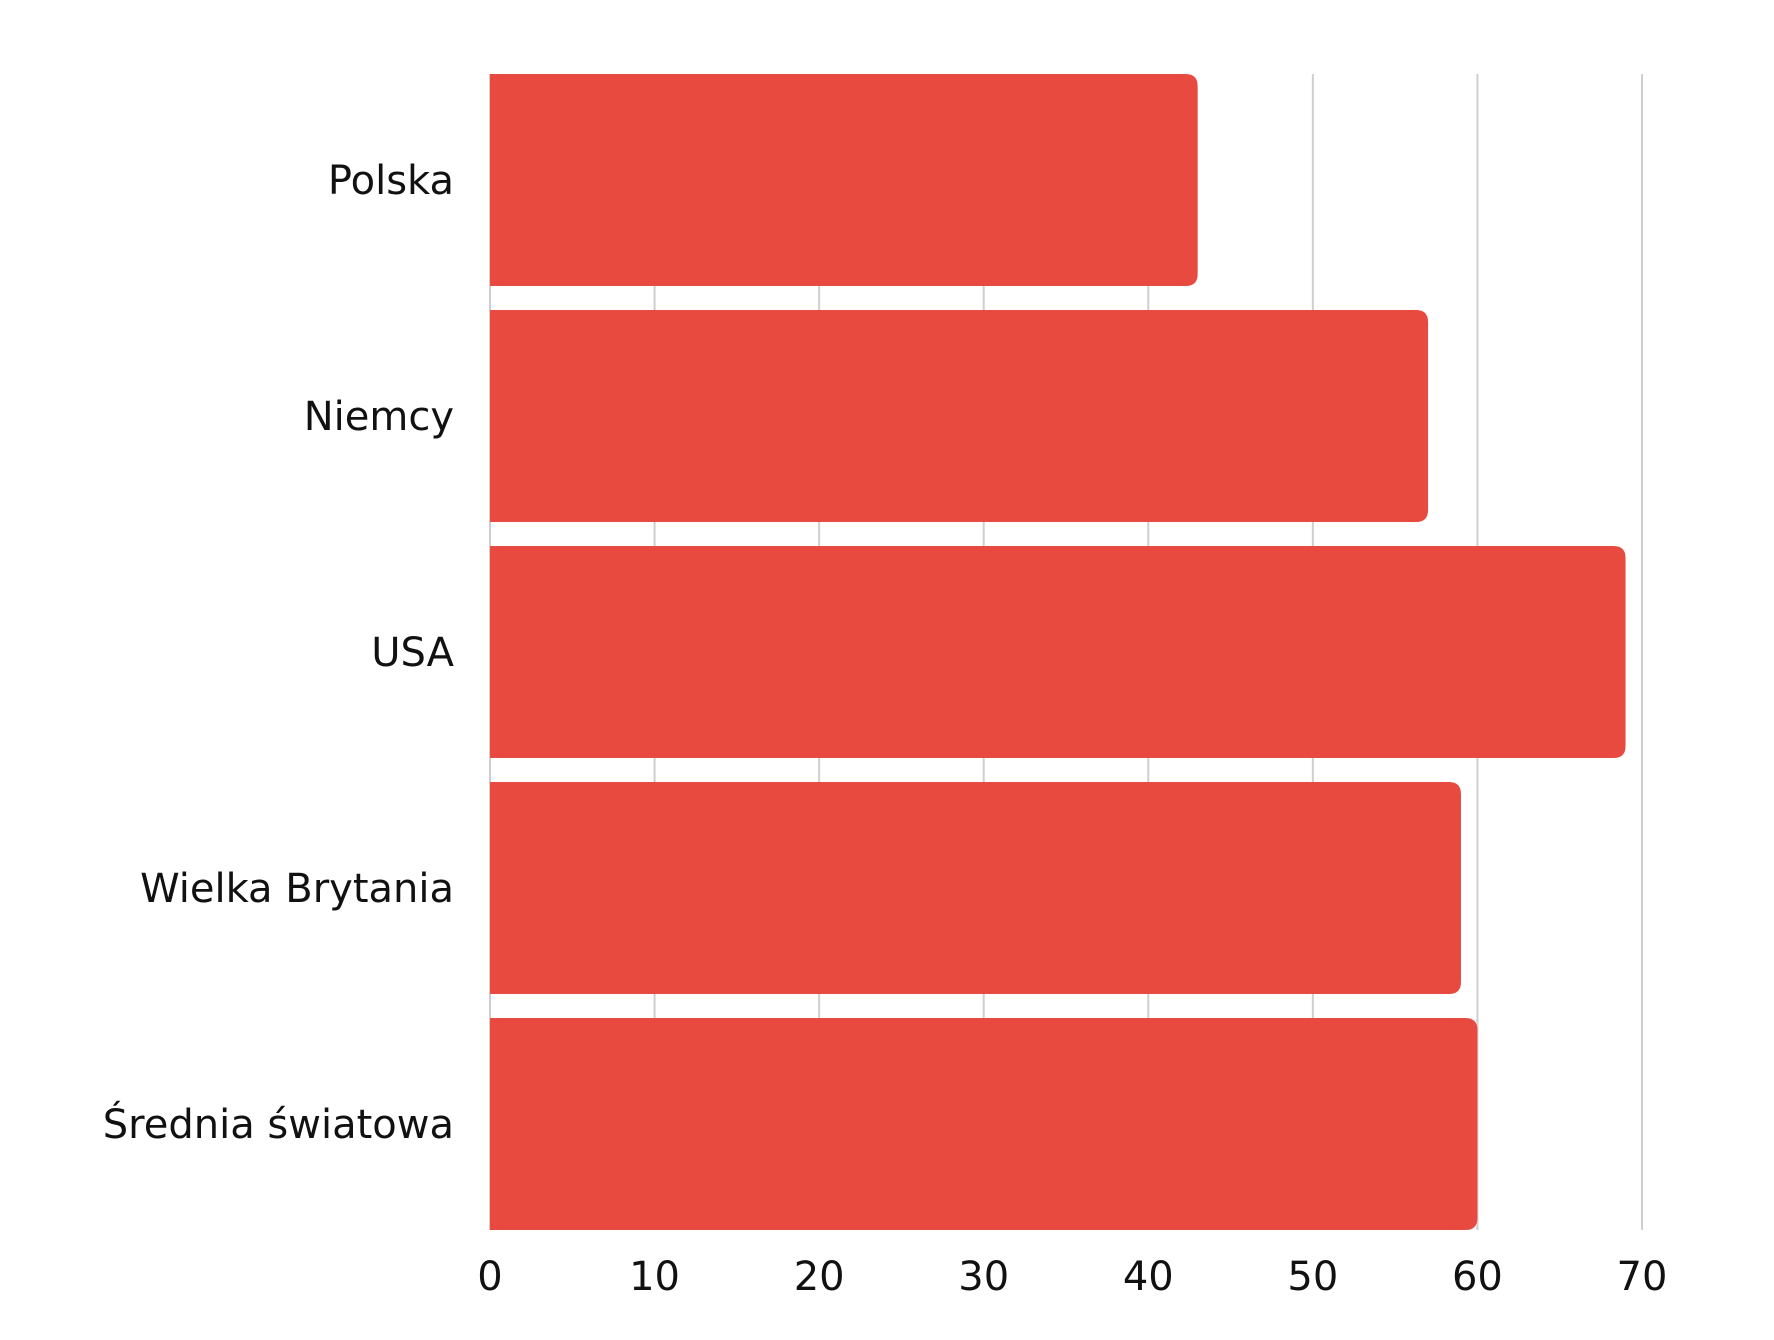  I want to click on category-label: Polska, so click(391, 181).